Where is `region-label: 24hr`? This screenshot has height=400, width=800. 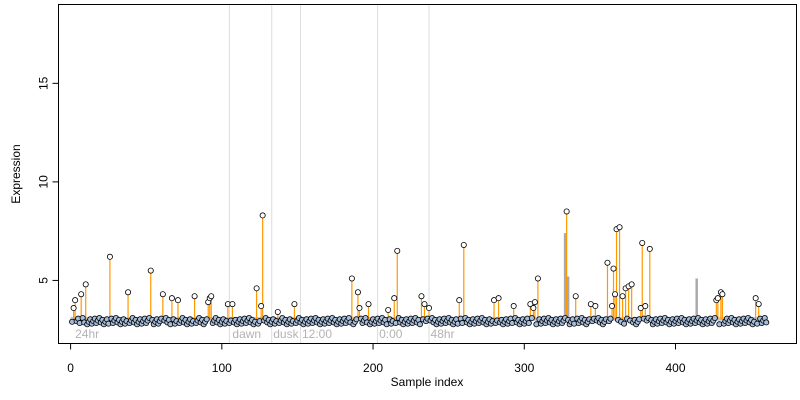 region-label: 24hr is located at coordinates (87, 334).